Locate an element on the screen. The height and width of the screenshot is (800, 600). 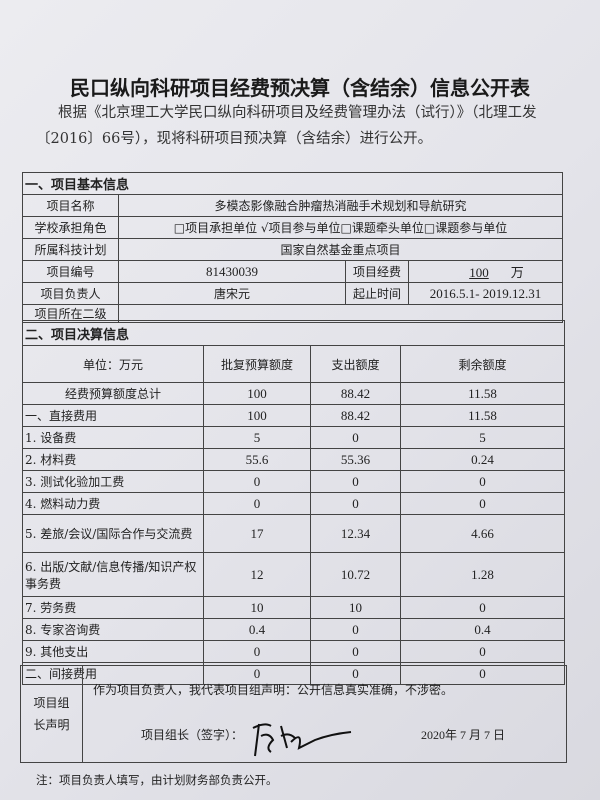
period: 2016.5.1- 2019.12.31 is located at coordinates (485, 293).